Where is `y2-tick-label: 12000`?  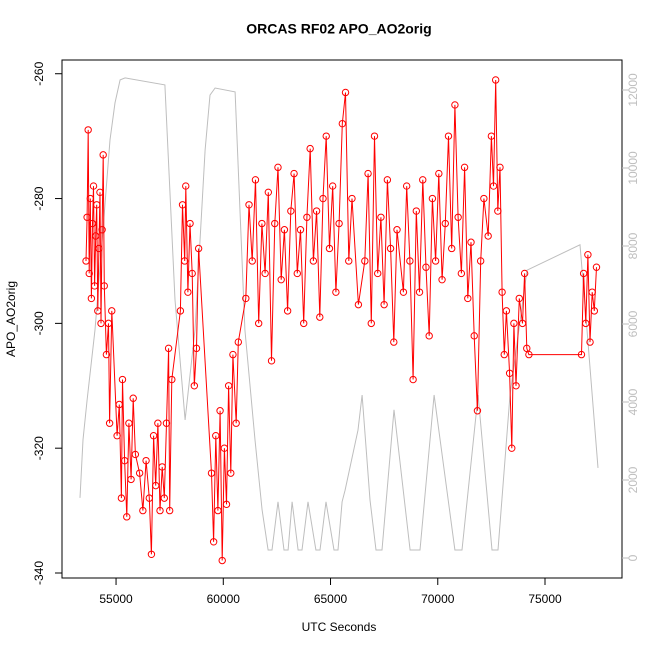 y2-tick-label: 12000 is located at coordinates (633, 90).